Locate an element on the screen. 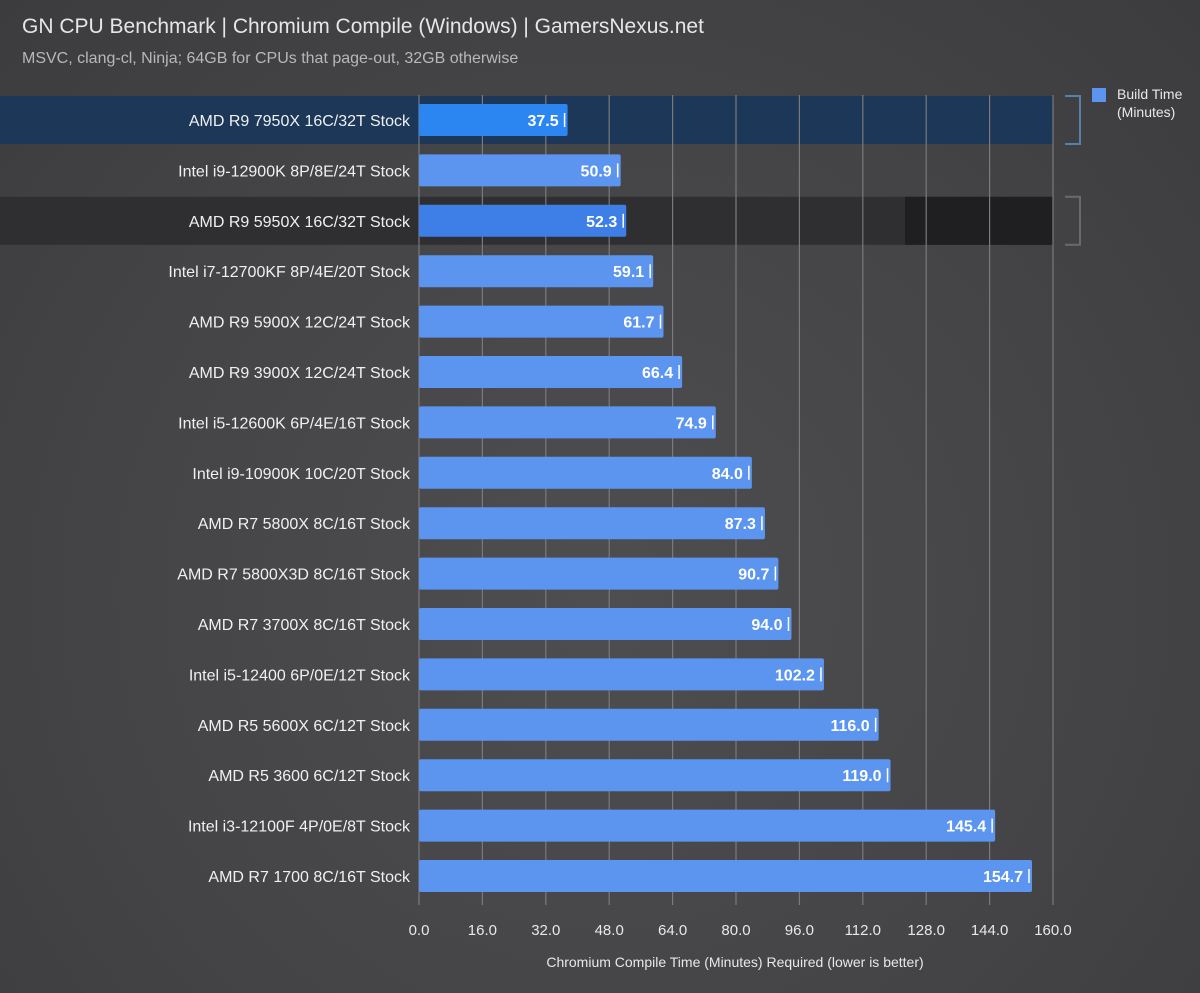 This screenshot has height=993, width=1200. x-tick-label: 128.0 is located at coordinates (926, 930).